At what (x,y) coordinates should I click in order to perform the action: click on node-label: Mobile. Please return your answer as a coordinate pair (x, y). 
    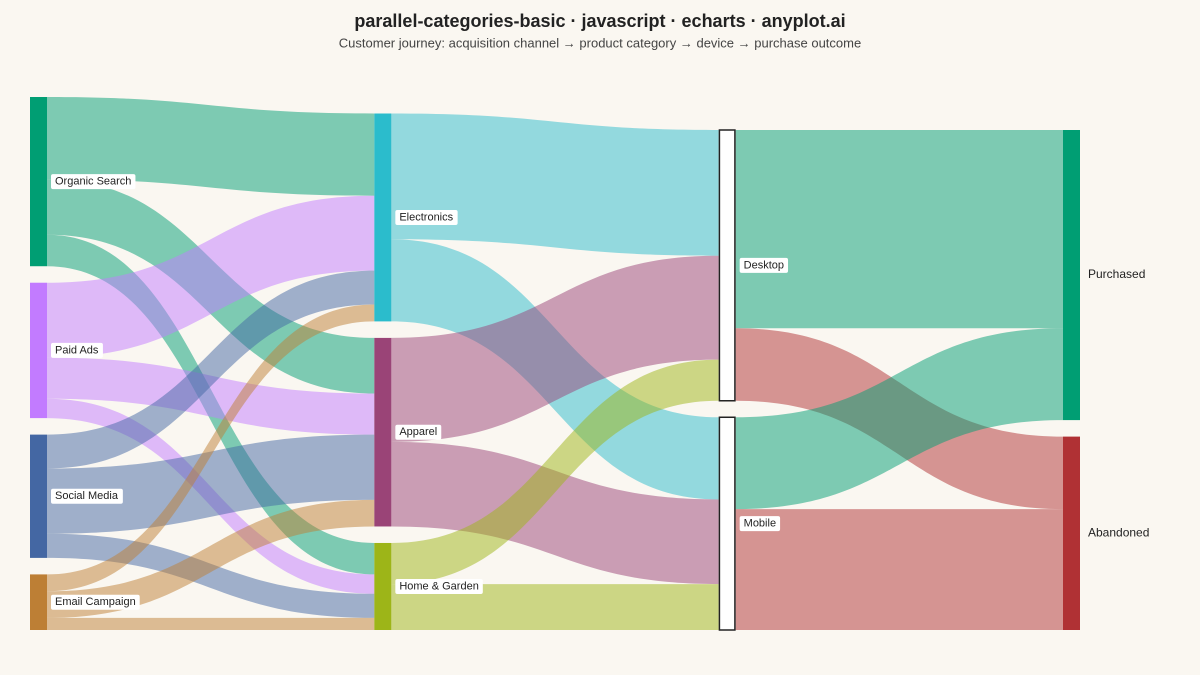
    Looking at the image, I should click on (760, 524).